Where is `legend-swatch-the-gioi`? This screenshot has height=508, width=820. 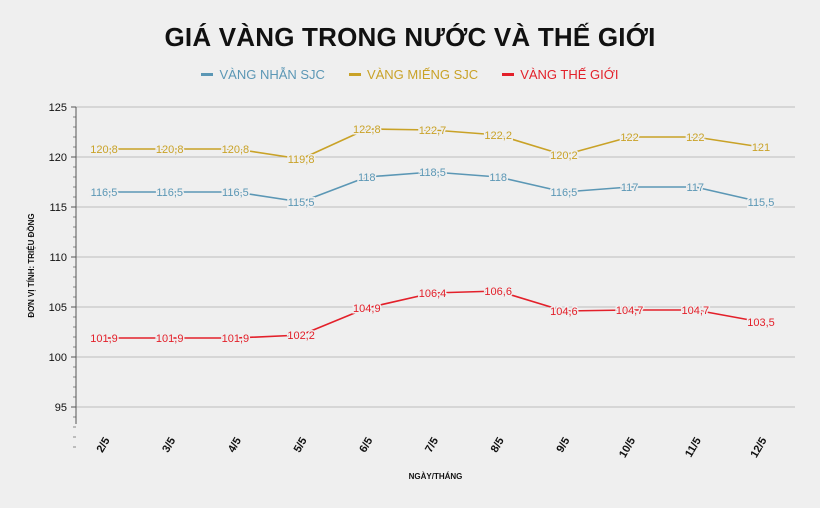
legend-swatch-the-gioi is located at coordinates (508, 74).